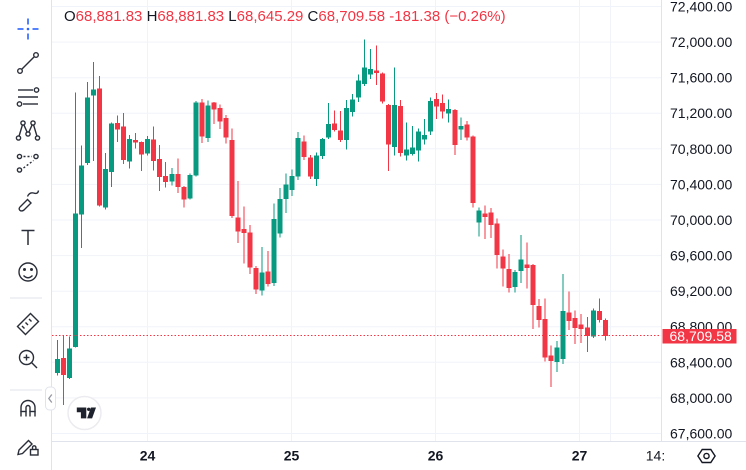  I want to click on svg-text: 14:, so click(655, 456).